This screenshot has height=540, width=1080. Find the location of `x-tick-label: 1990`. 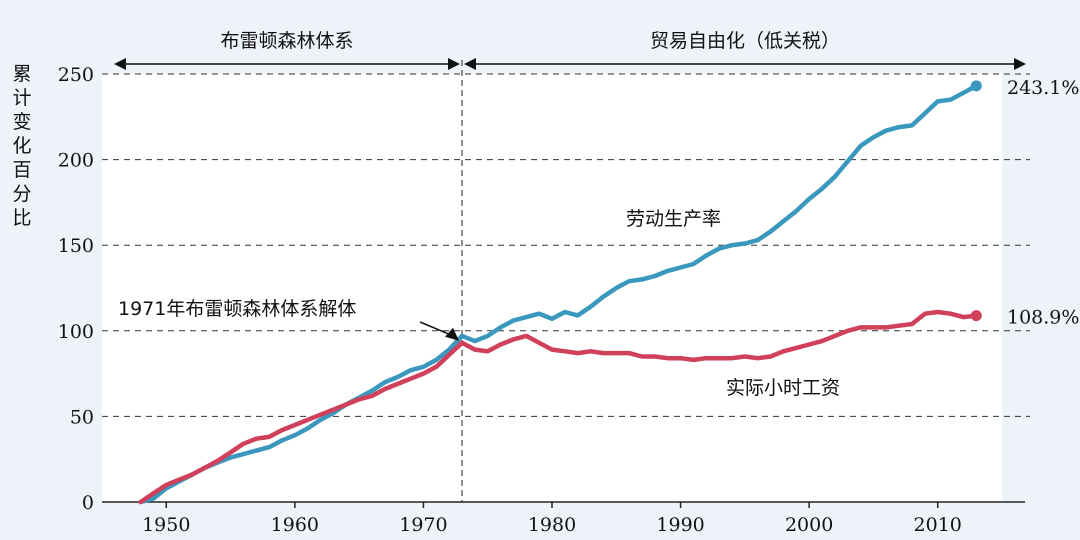

x-tick-label: 1990 is located at coordinates (680, 525).